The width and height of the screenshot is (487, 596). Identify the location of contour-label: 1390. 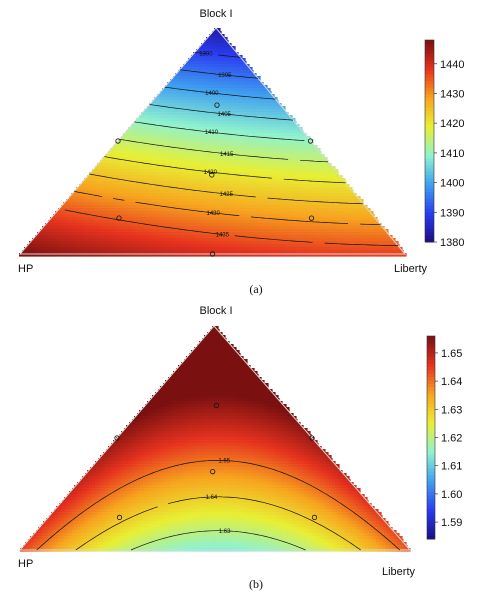
(206, 55).